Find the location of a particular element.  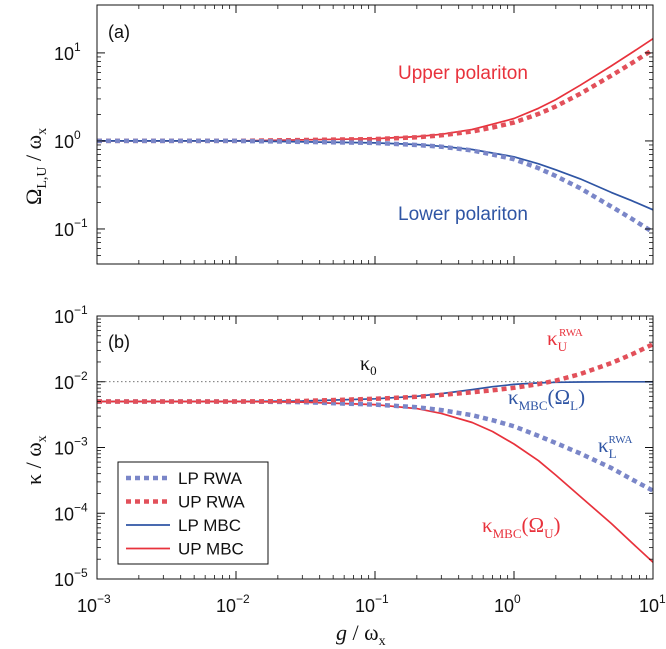

lower-polariton-label: Lower polariton is located at coordinates (463, 214).